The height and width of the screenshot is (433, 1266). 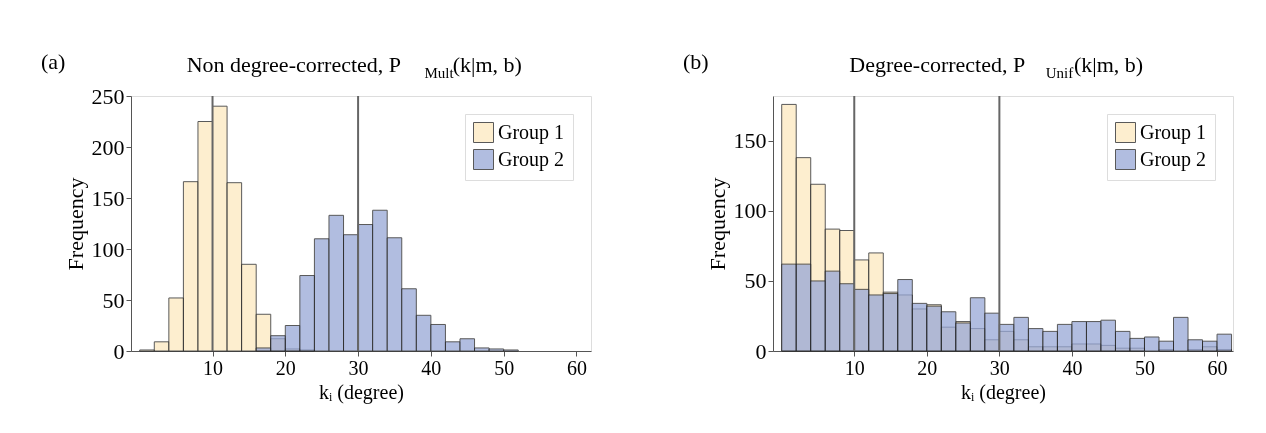 What do you see at coordinates (696, 61) in the screenshot?
I see `text: (b)` at bounding box center [696, 61].